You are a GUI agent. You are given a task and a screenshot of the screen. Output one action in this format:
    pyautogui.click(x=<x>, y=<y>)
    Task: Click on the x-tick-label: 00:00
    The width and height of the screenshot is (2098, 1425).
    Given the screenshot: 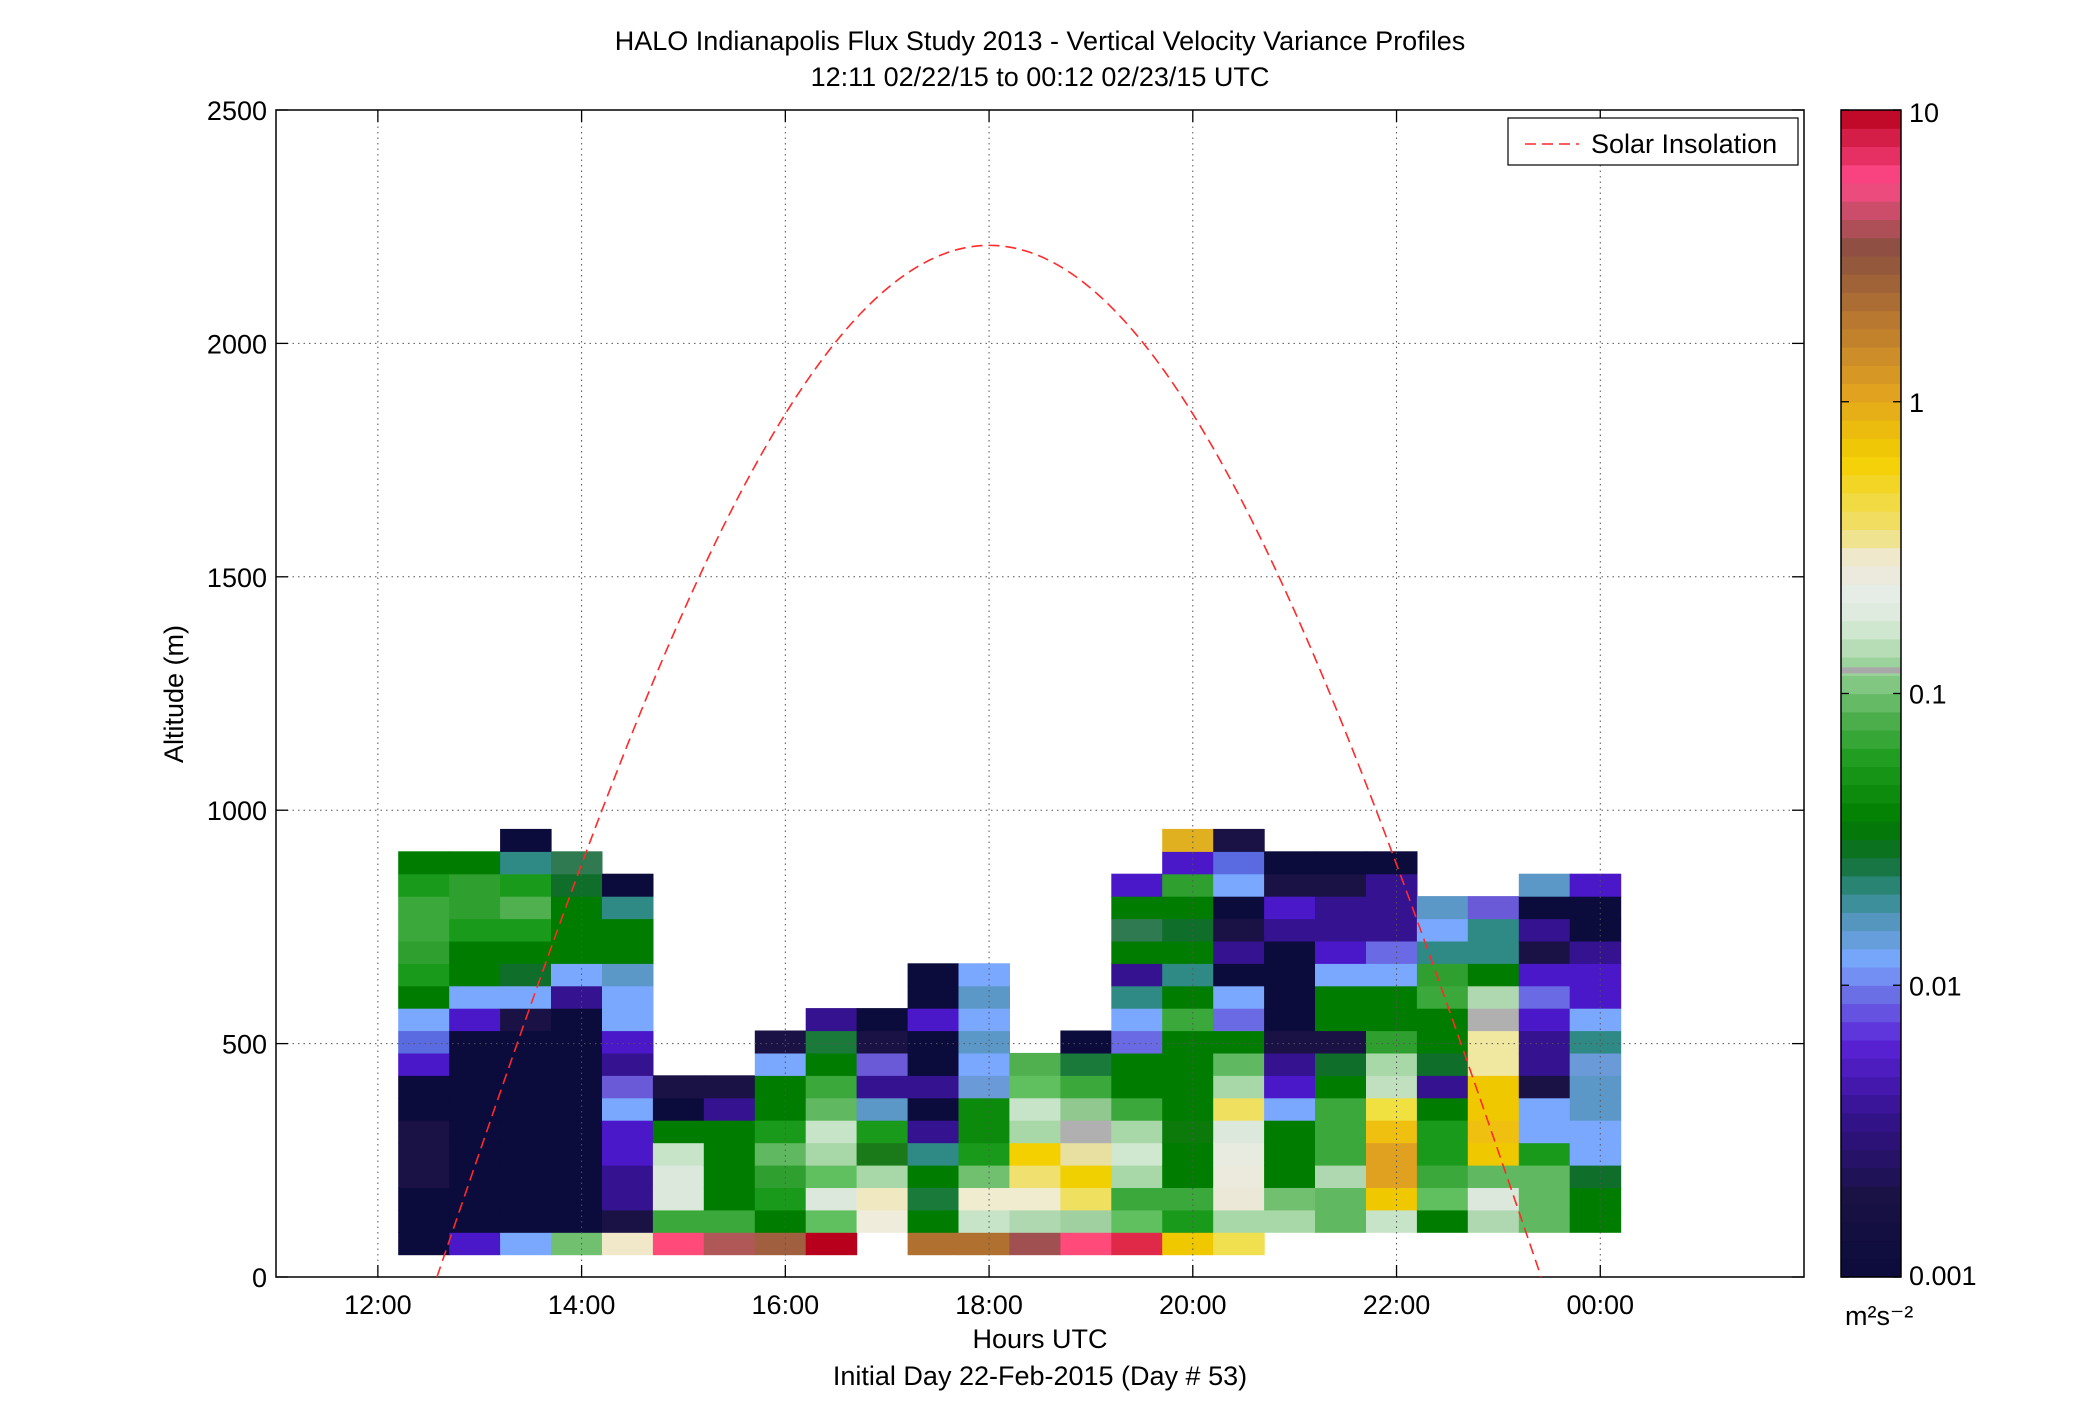 What is the action you would take?
    pyautogui.click(x=1600, y=1305)
    